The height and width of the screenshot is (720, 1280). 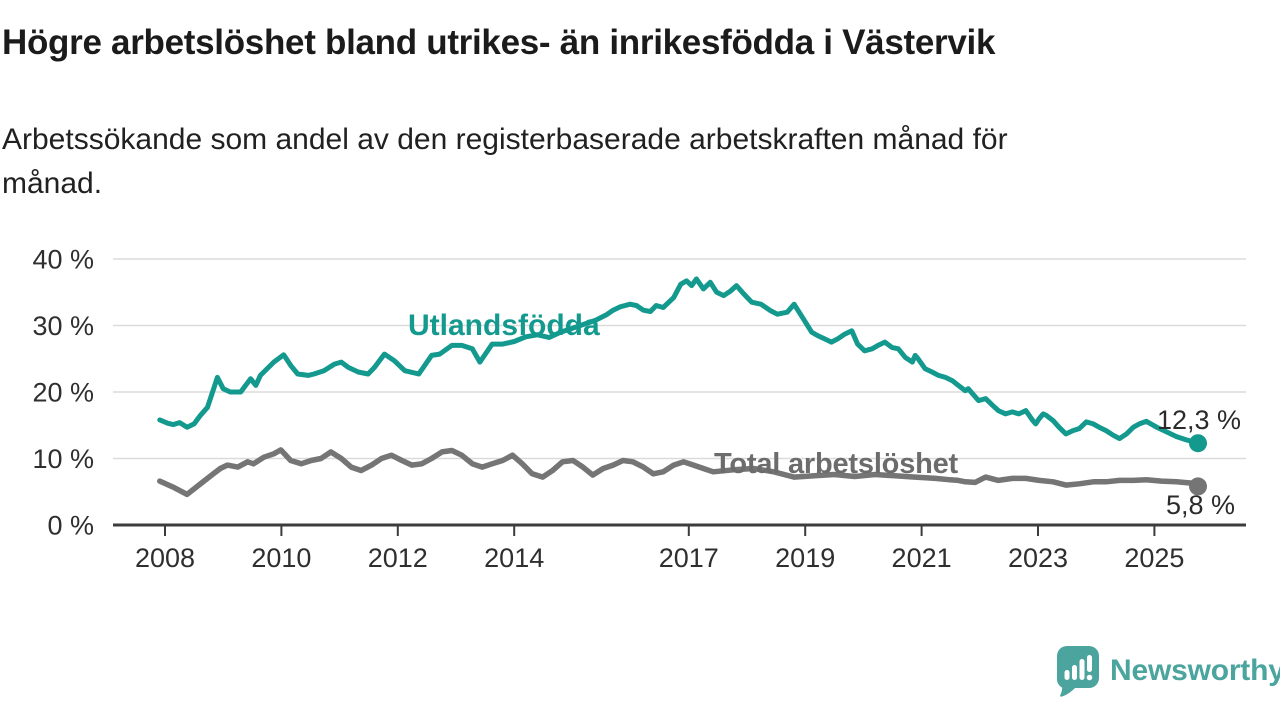 What do you see at coordinates (63, 459) in the screenshot?
I see `y-tick-label: 10 %` at bounding box center [63, 459].